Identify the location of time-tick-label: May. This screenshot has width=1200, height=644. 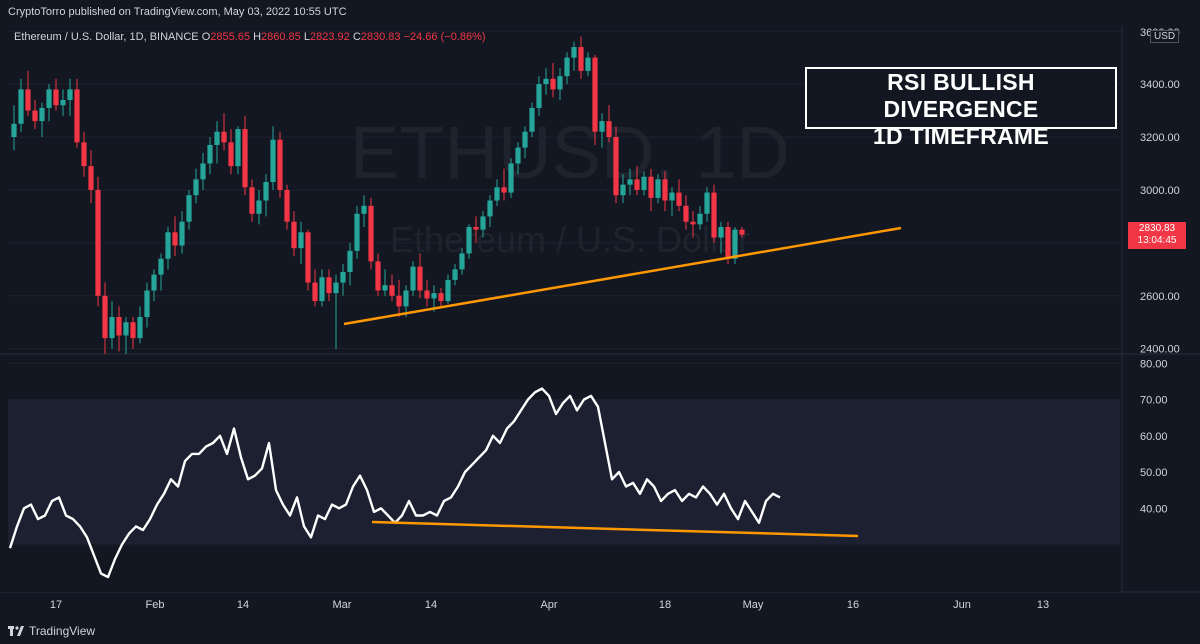
(753, 605).